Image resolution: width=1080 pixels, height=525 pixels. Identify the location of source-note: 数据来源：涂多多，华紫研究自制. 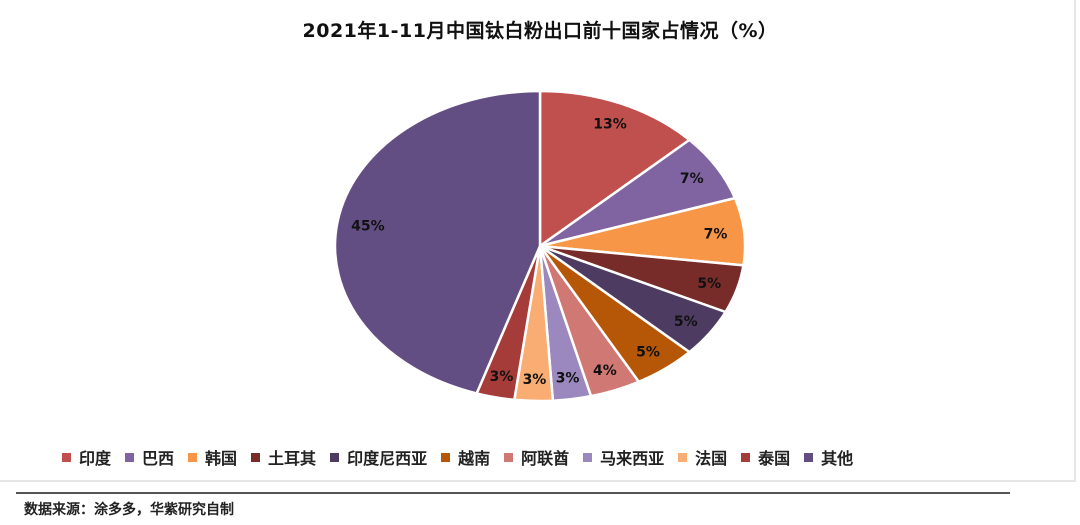
(129, 510).